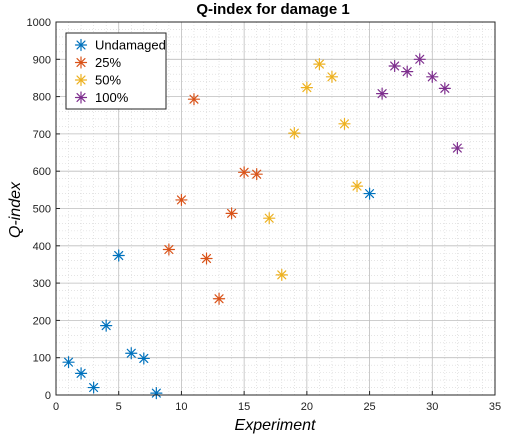  What do you see at coordinates (108, 62) in the screenshot?
I see `legend-label: 25%` at bounding box center [108, 62].